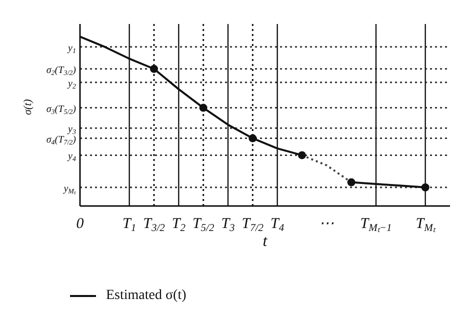 The image size is (474, 318). I want to click on x-tick-label: T$_{2}$, so click(179, 225).